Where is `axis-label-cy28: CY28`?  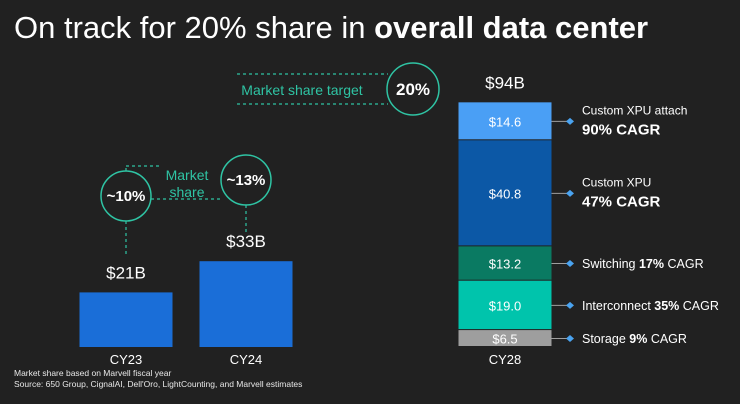
axis-label-cy28: CY28 is located at coordinates (505, 359).